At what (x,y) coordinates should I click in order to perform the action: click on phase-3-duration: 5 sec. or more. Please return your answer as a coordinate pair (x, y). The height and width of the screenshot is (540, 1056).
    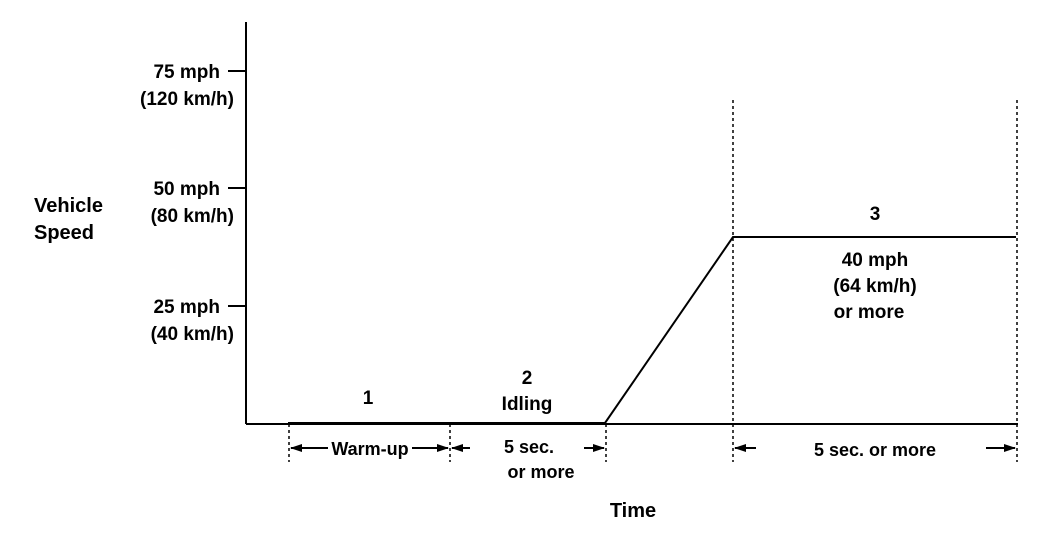
    Looking at the image, I should click on (875, 450).